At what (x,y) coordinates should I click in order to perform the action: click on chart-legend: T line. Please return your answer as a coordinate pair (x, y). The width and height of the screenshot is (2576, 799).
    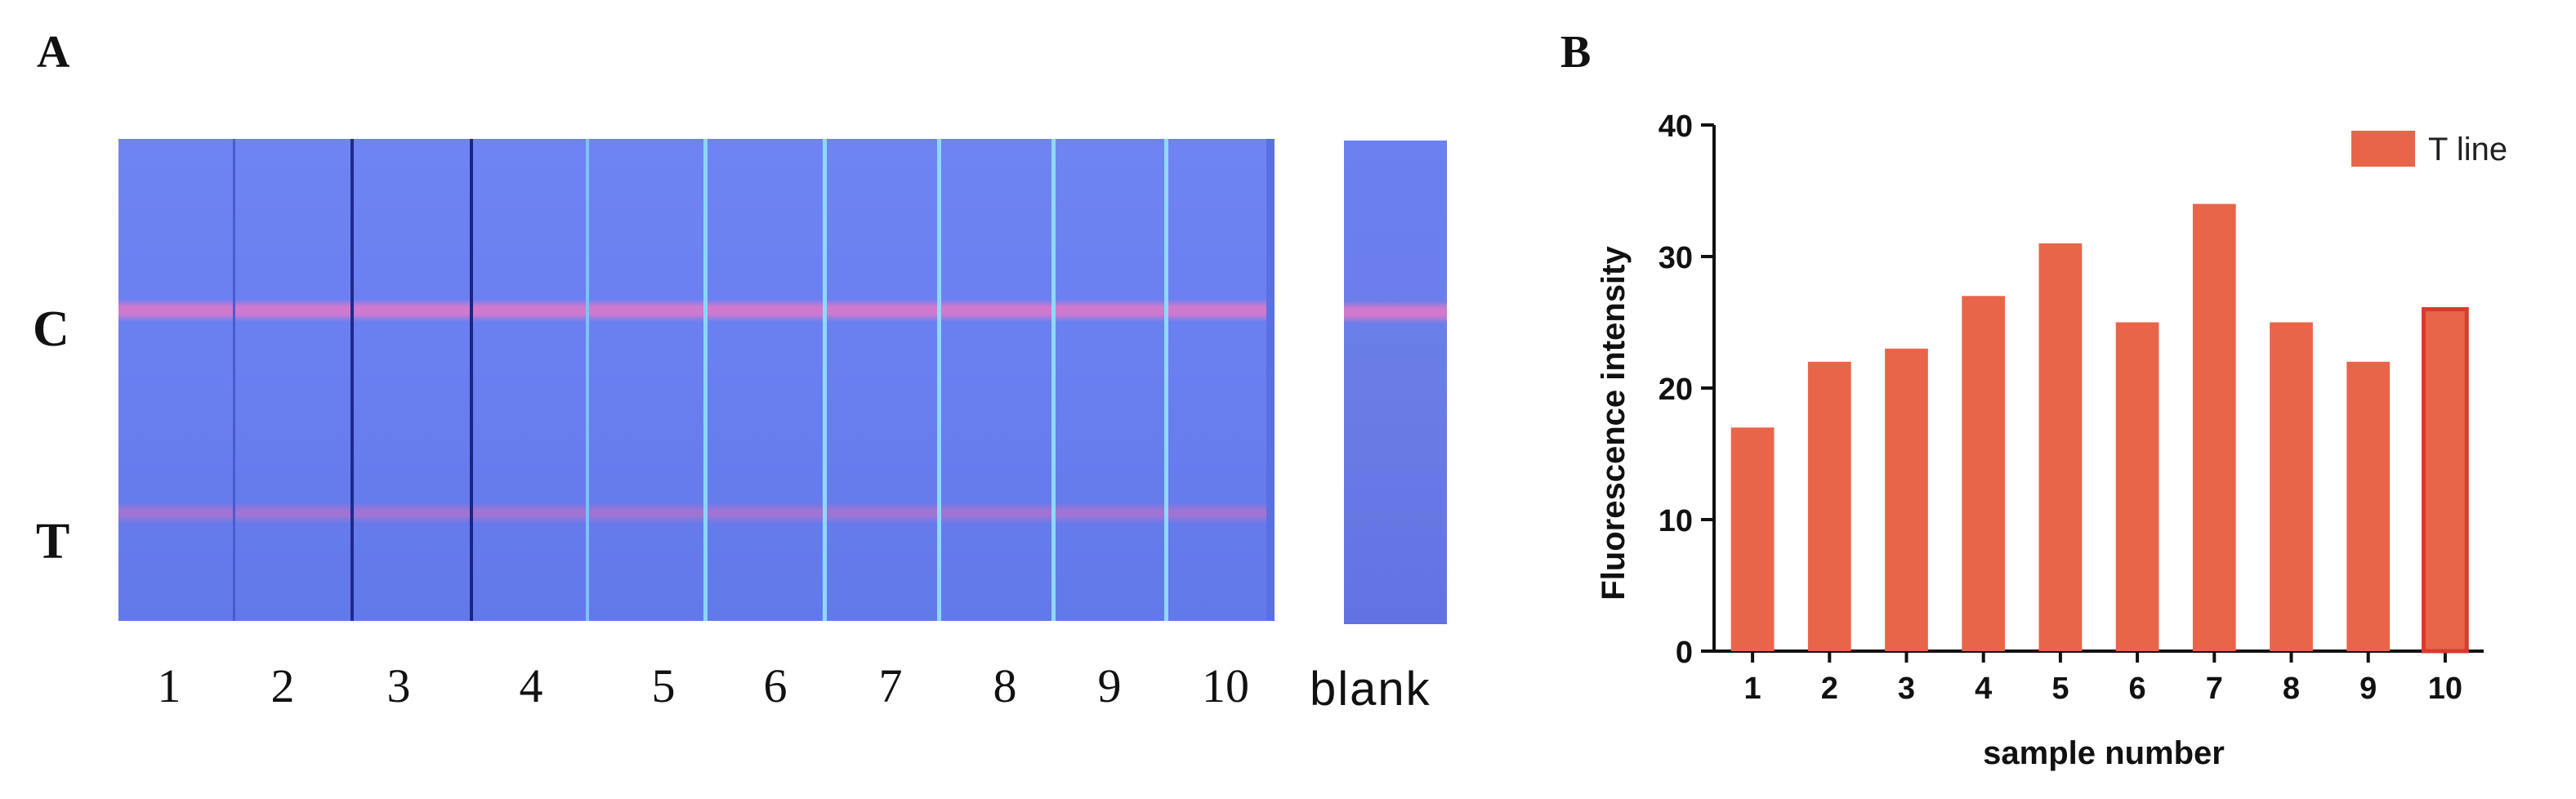
    Looking at the image, I should click on (2429, 149).